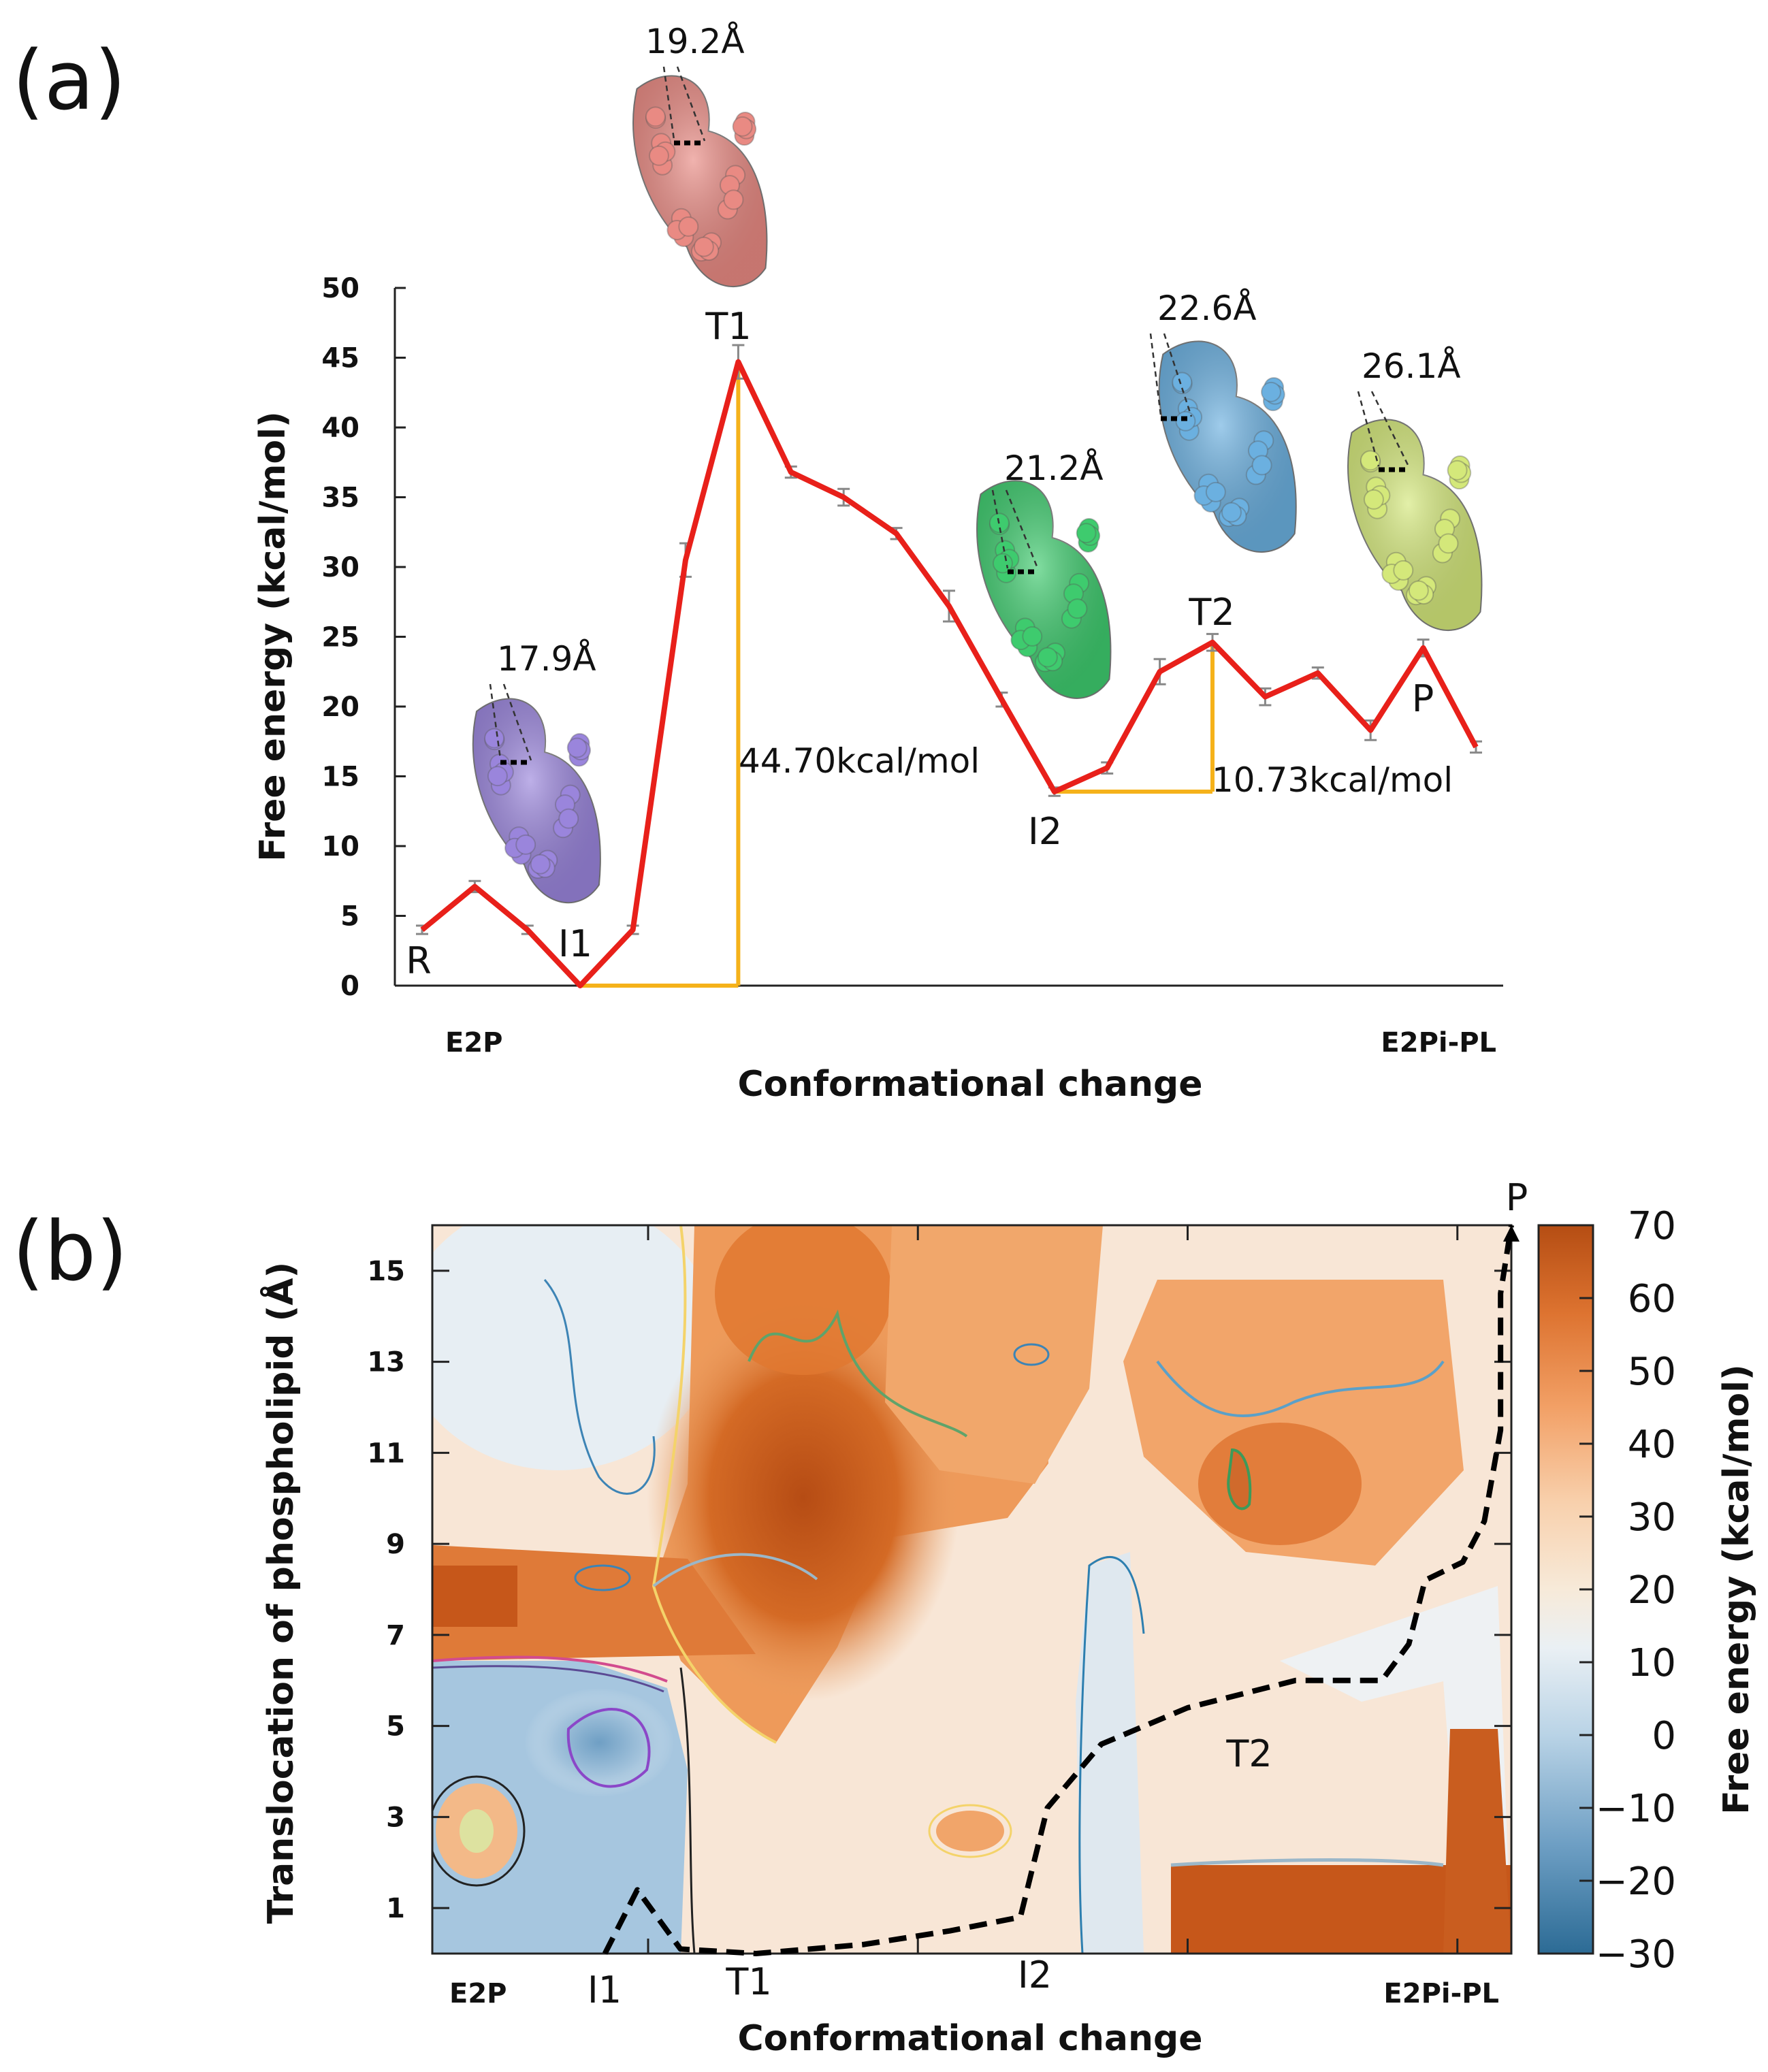 The image size is (1768, 2072). I want to click on a-y-tick-label: 25, so click(340, 637).